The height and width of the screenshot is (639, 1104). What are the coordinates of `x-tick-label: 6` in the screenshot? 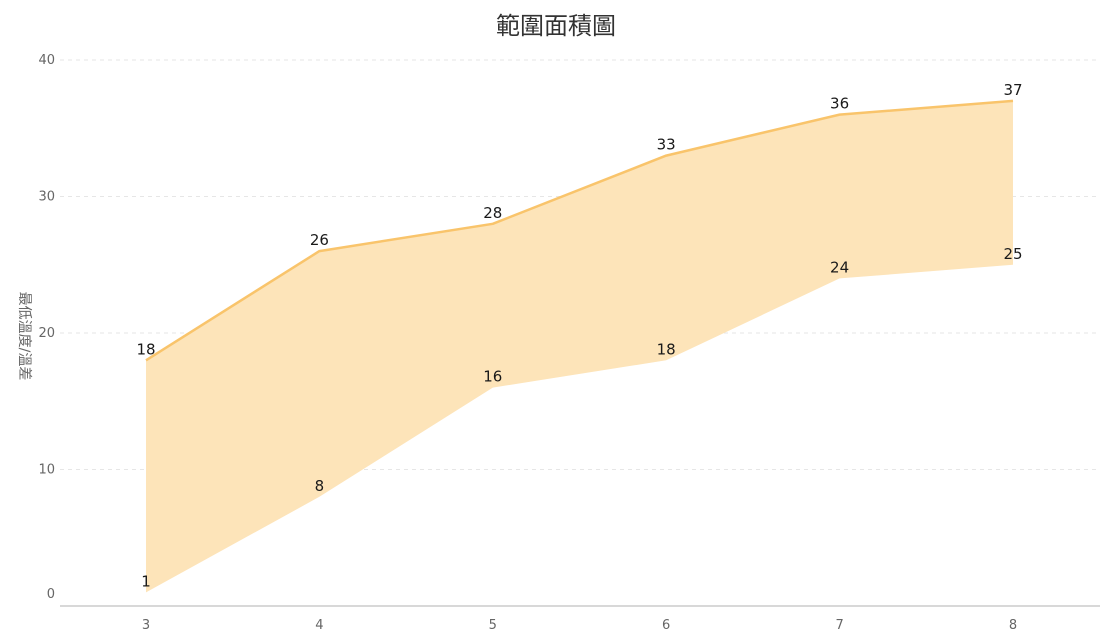 It's located at (666, 625).